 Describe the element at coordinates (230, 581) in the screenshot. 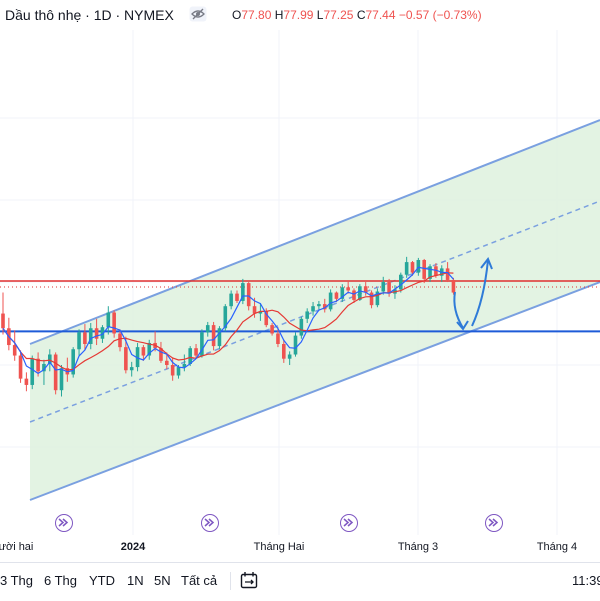

I see `toolbar-divider` at that location.